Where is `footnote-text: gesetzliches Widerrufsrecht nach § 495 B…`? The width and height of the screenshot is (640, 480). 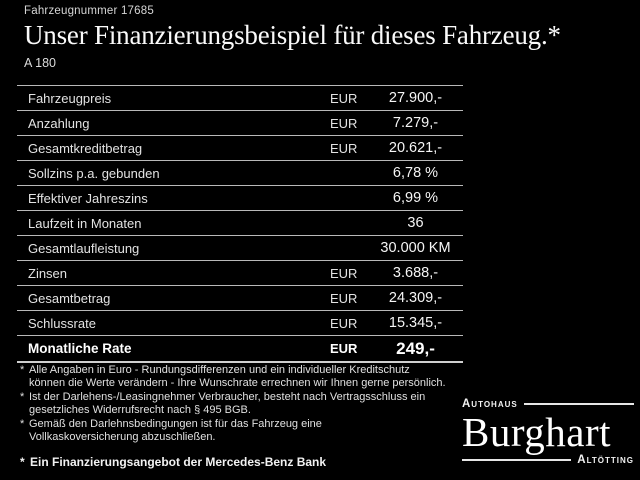
footnote-text: gesetzliches Widerrufsrecht nach § 495 B… is located at coordinates (140, 410).